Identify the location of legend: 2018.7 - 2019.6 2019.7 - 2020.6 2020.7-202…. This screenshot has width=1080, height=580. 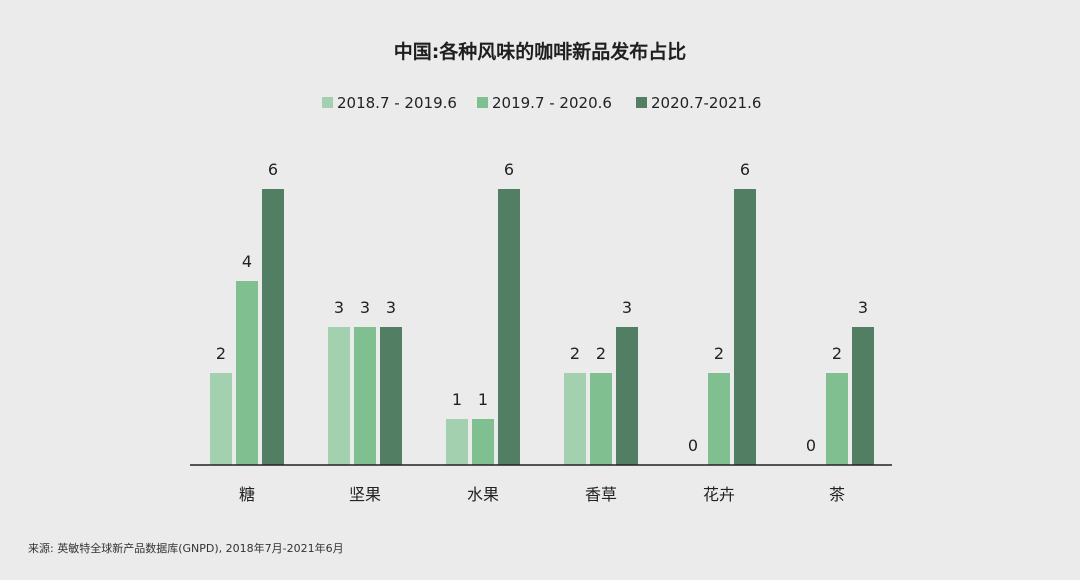
(541, 103).